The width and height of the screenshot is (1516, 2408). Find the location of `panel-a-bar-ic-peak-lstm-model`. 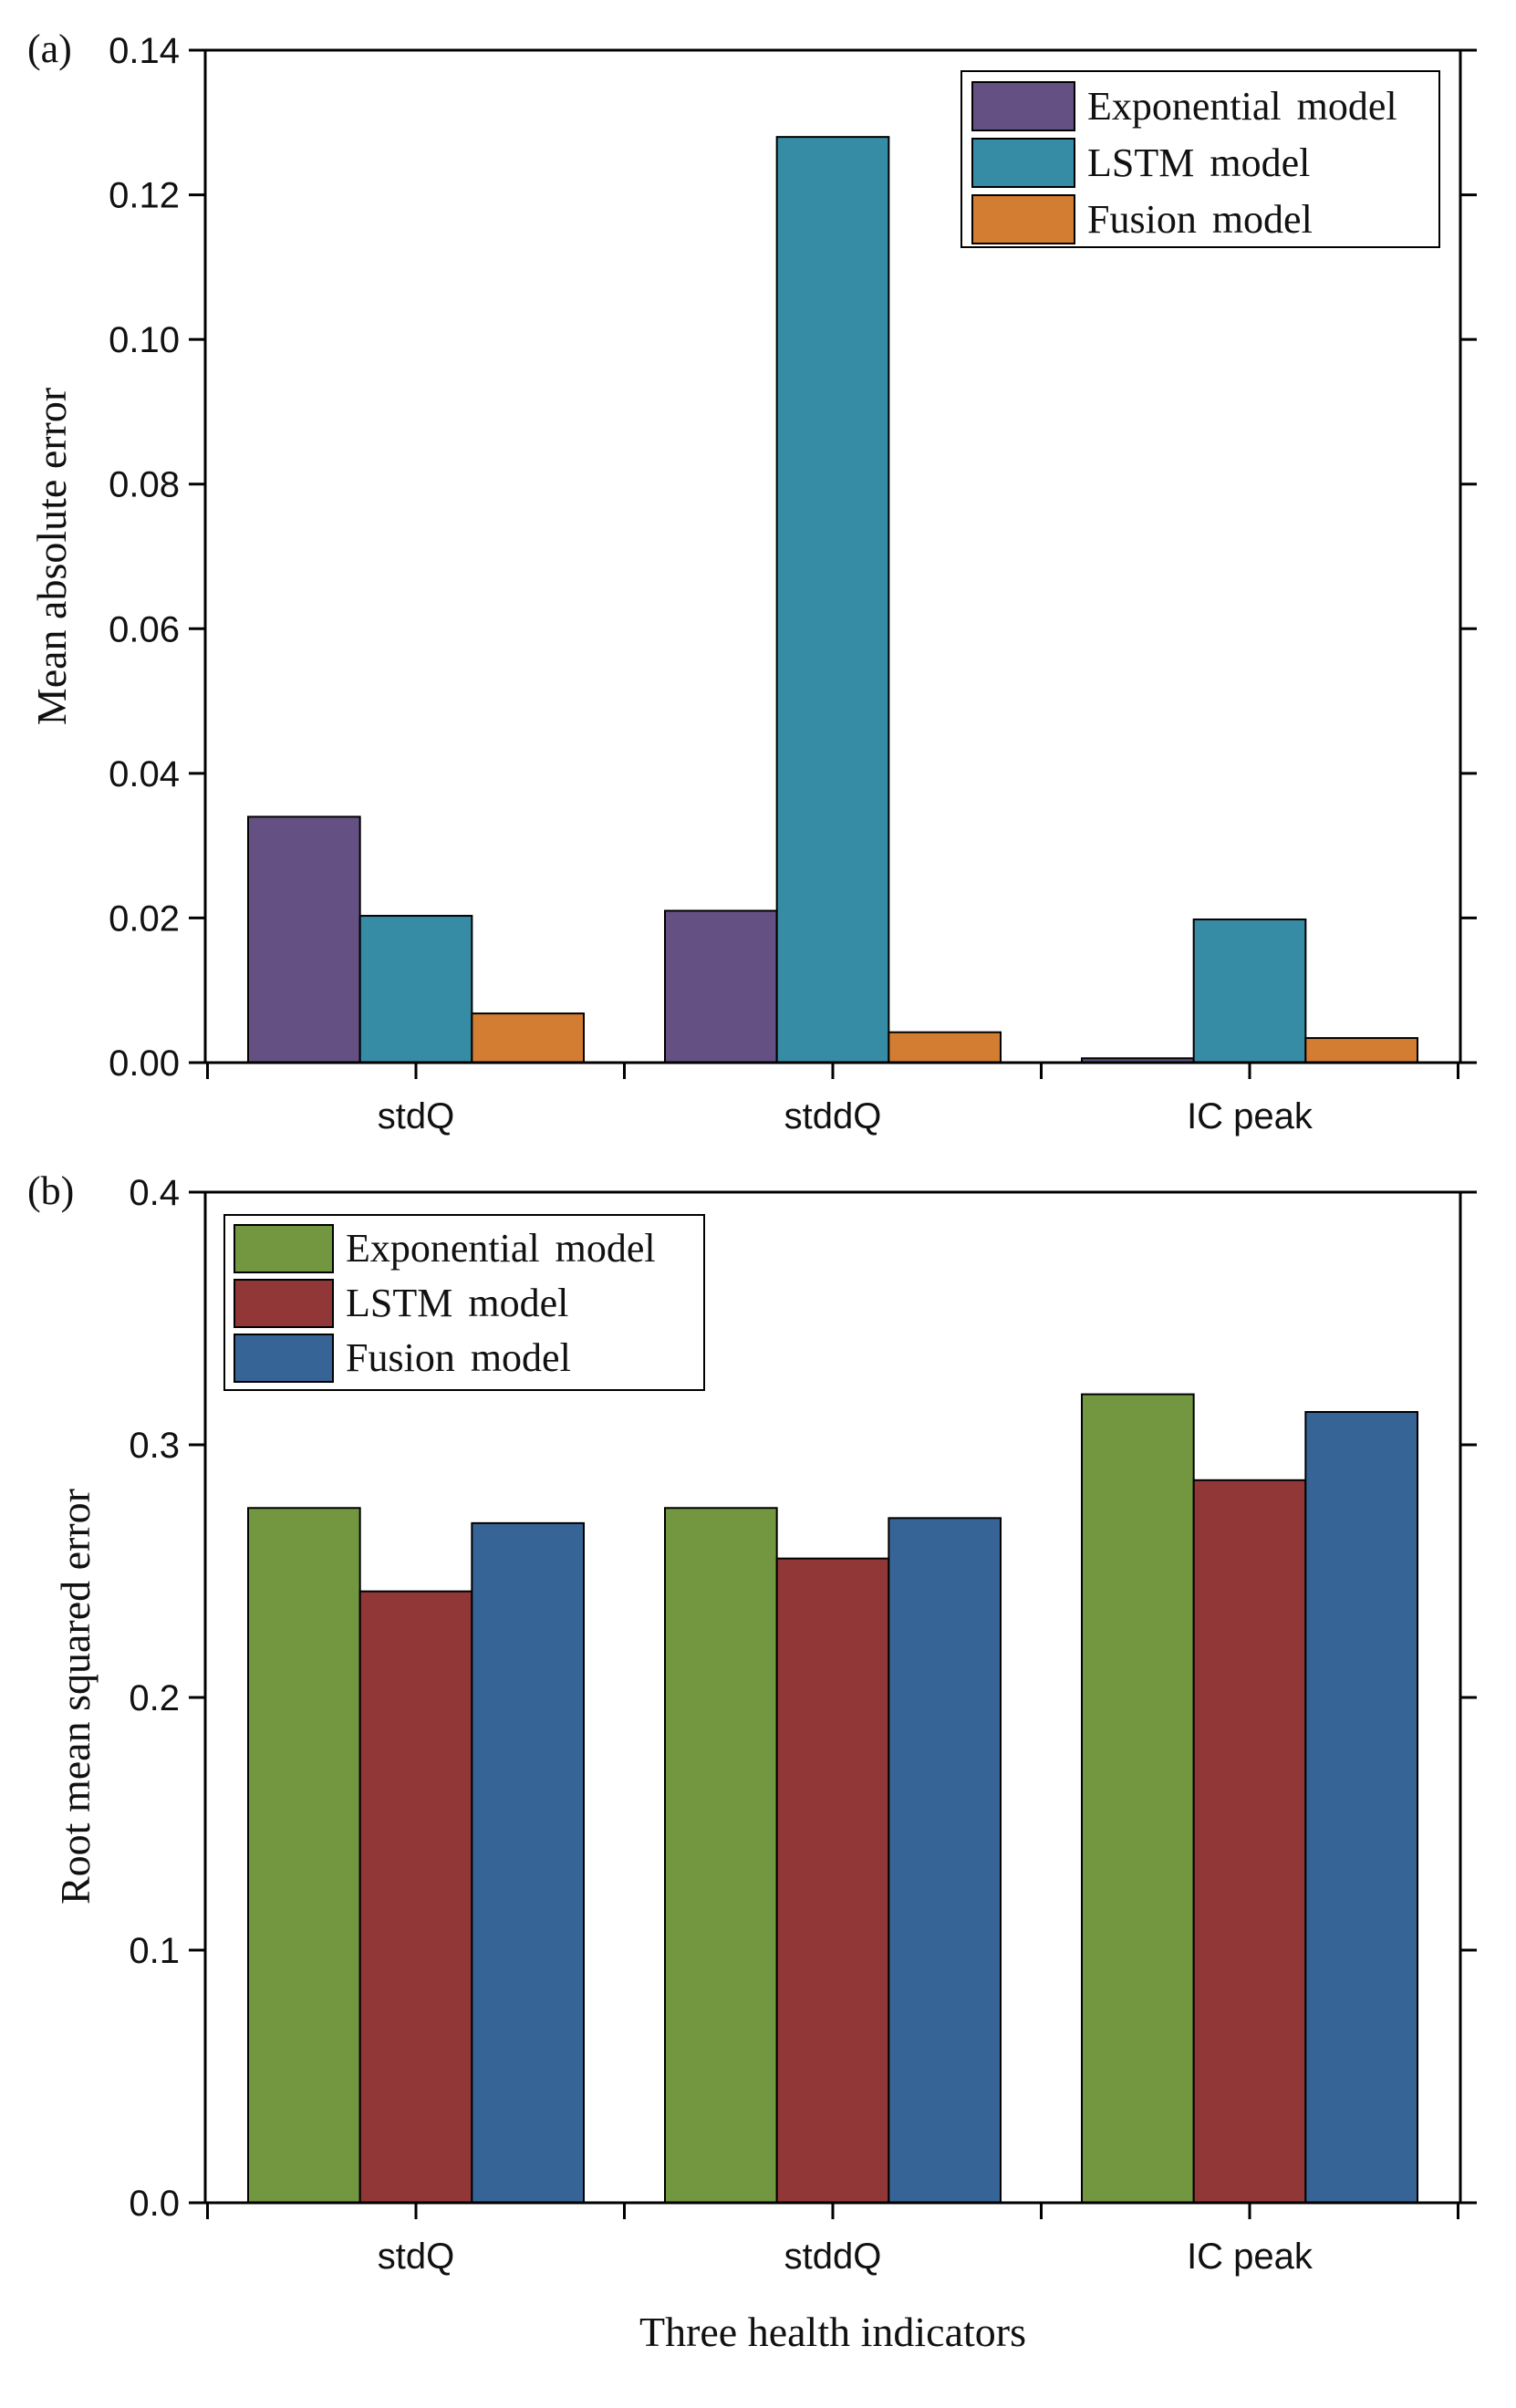

panel-a-bar-ic-peak-lstm-model is located at coordinates (1249, 991).